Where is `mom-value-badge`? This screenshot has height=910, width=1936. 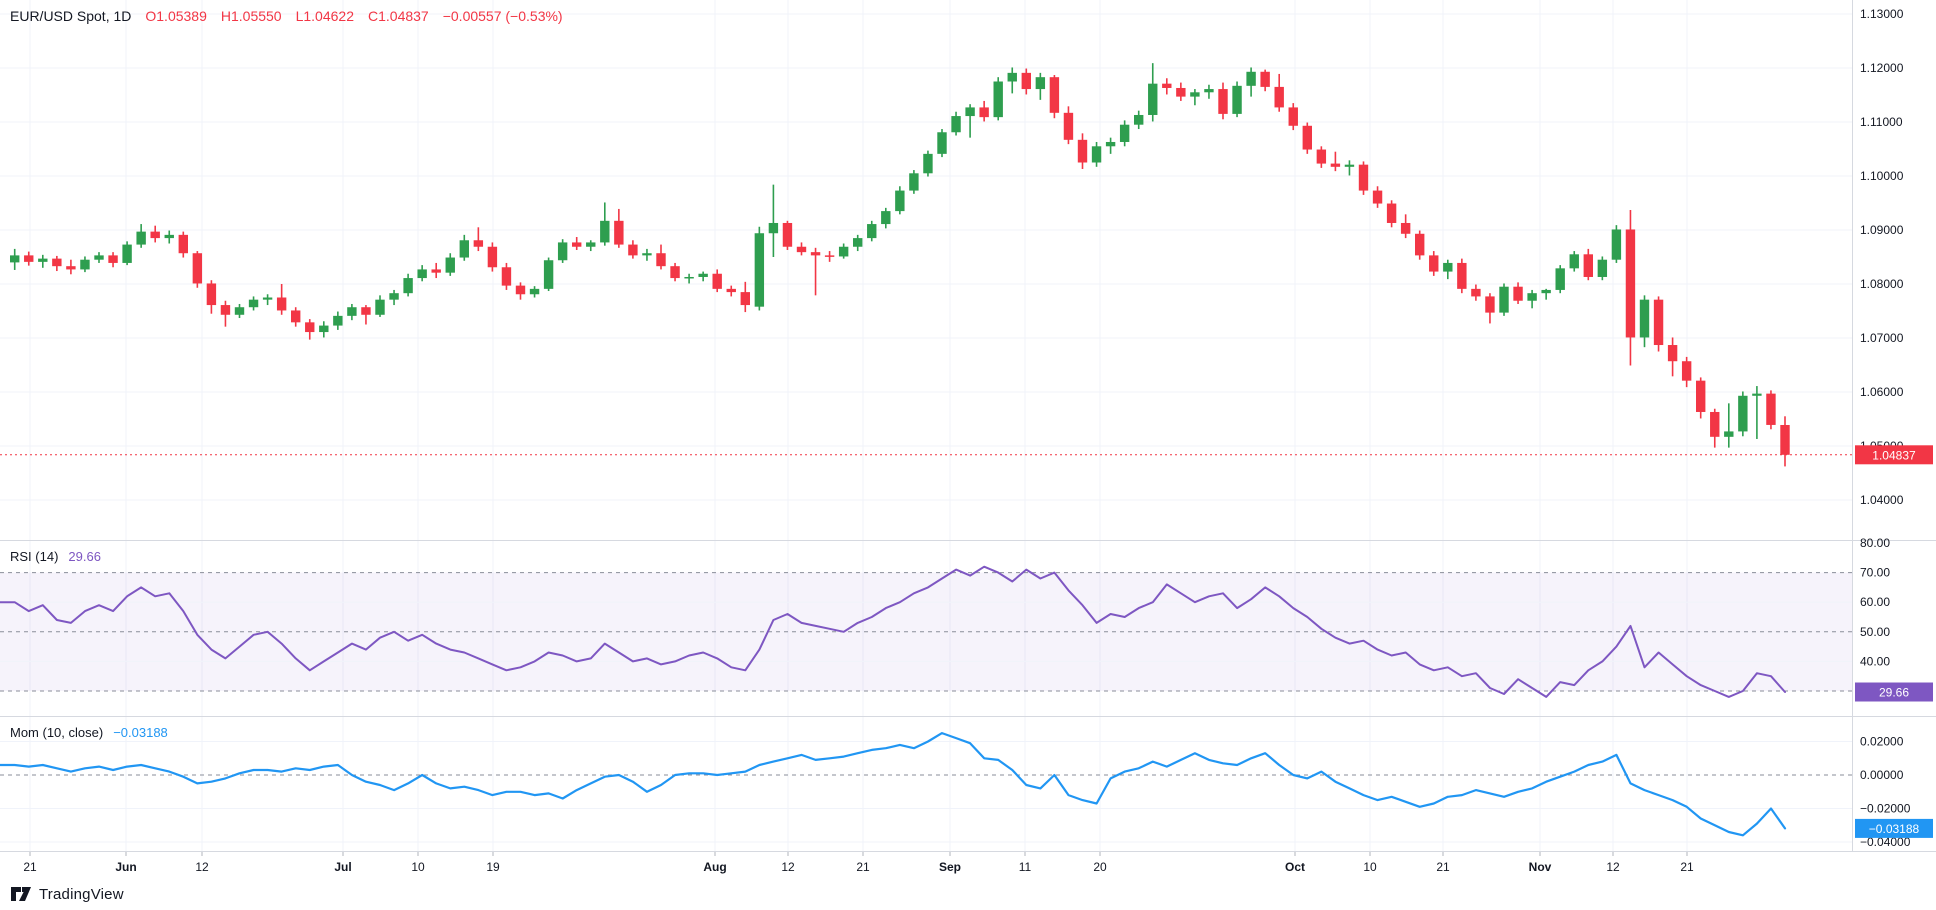
mom-value-badge is located at coordinates (1894, 828).